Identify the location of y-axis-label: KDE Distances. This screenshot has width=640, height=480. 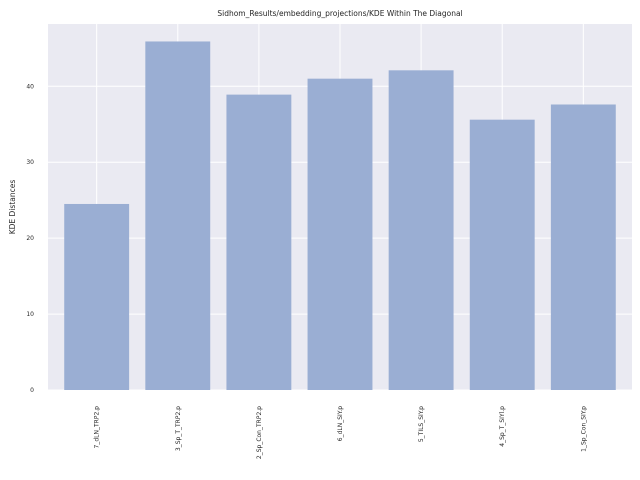
(12, 207).